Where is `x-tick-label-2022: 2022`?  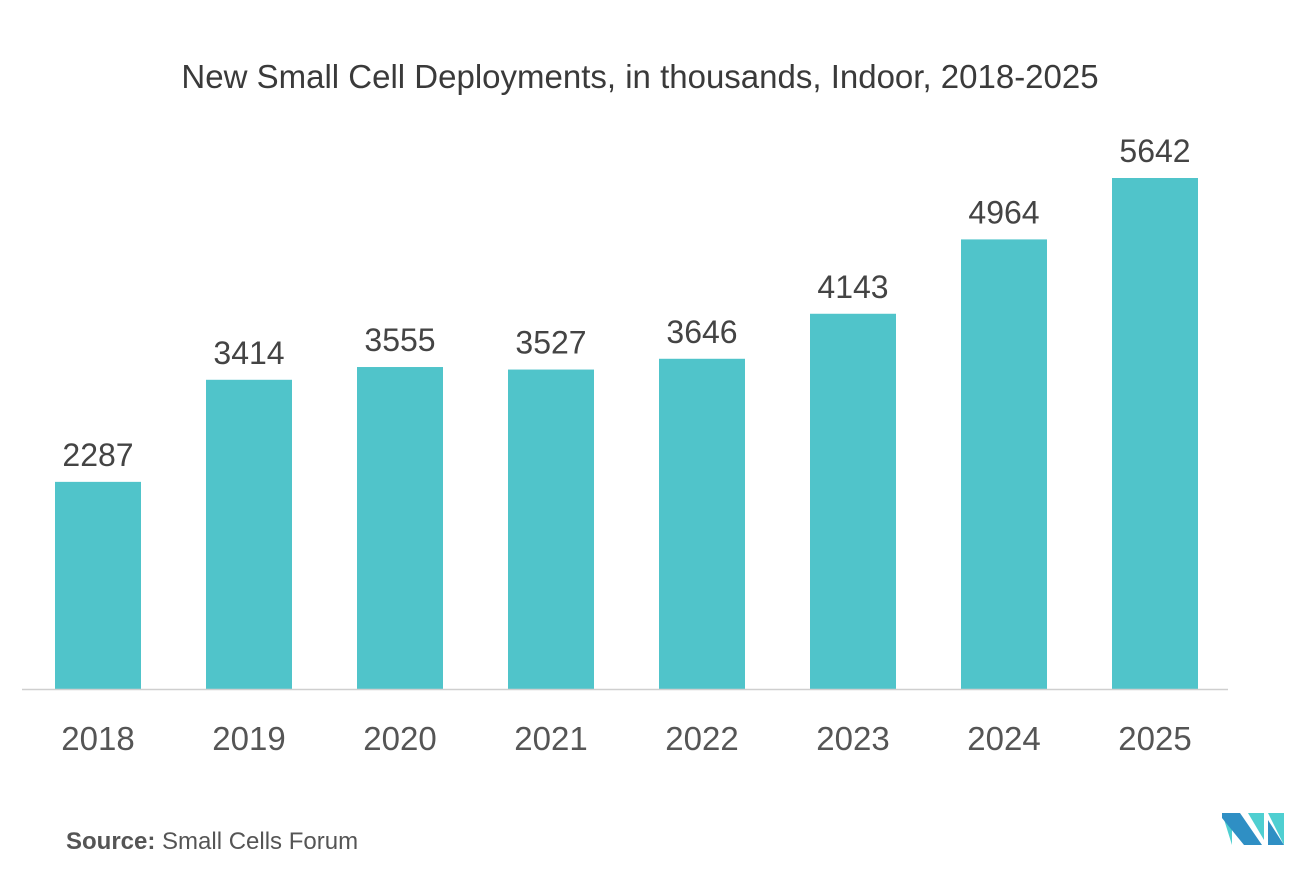
x-tick-label-2022: 2022 is located at coordinates (701, 738).